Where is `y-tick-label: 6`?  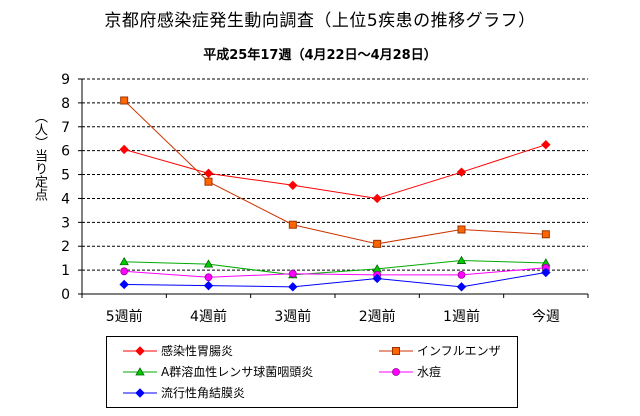 y-tick-label: 6 is located at coordinates (65, 152).